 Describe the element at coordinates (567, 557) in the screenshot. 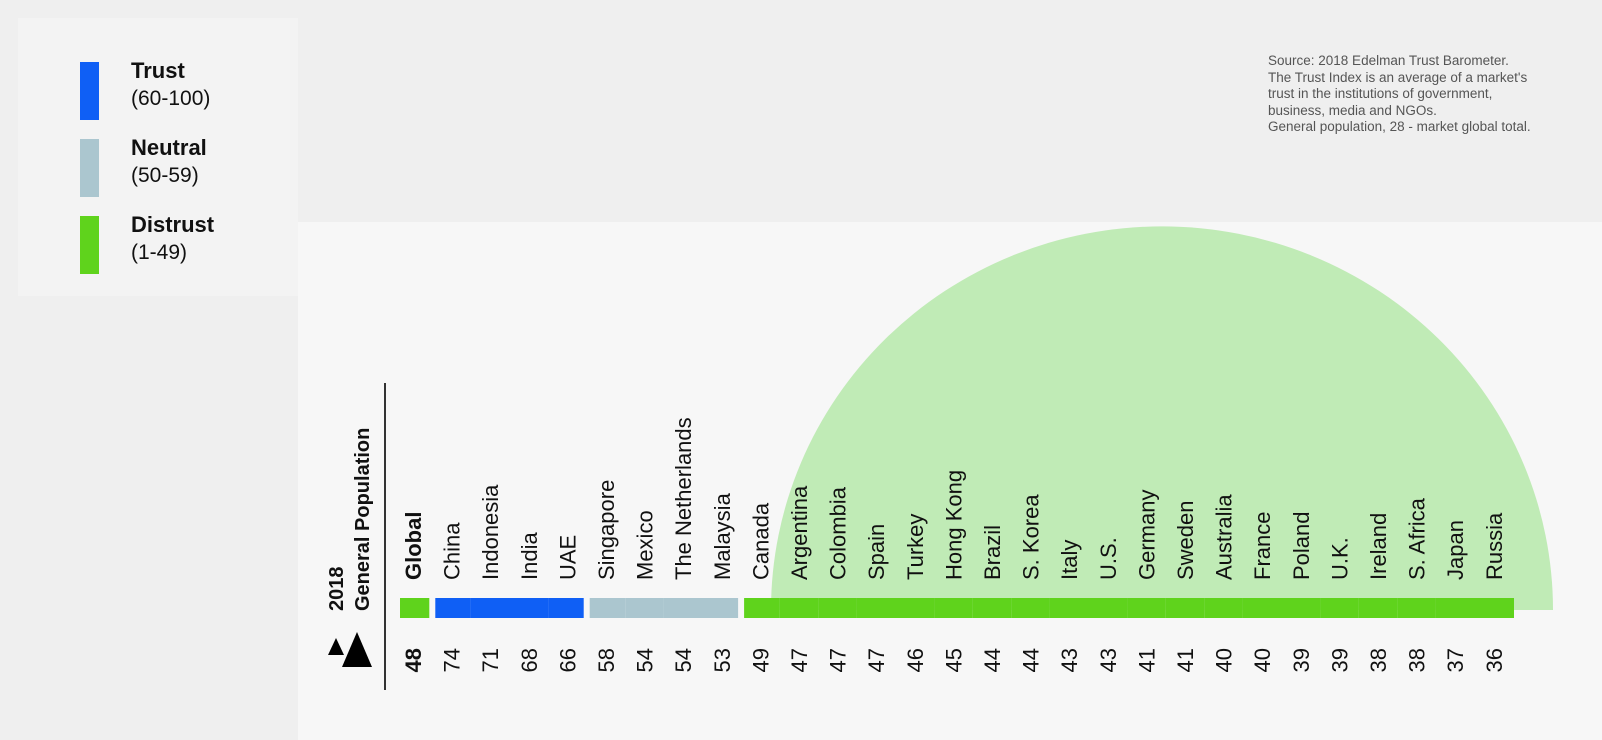

I see `country-label: UAE` at that location.